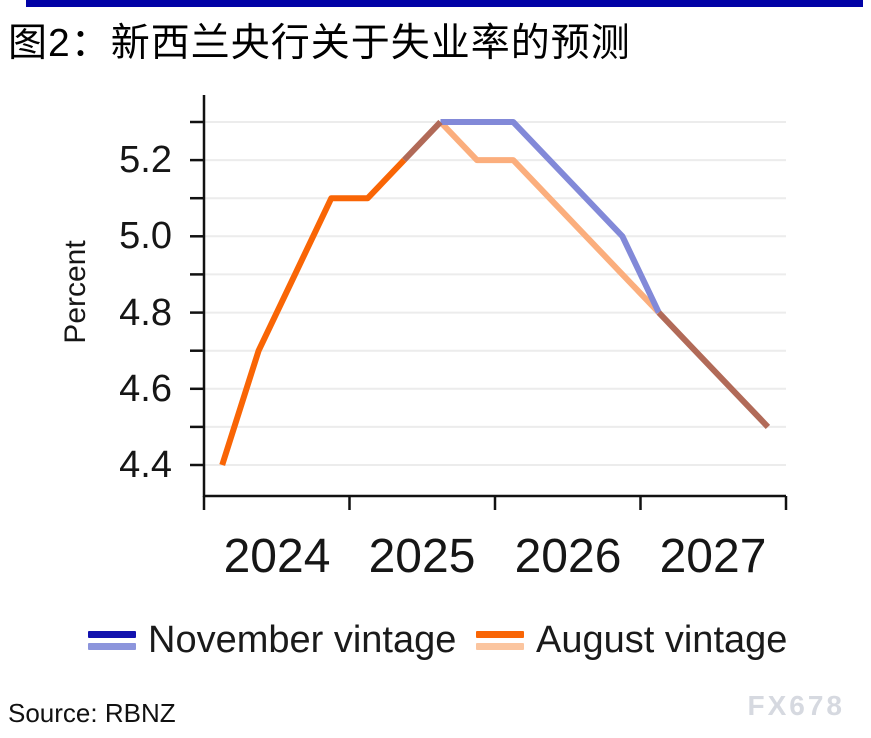  I want to click on y-tick-label: 4.4, so click(145, 465).